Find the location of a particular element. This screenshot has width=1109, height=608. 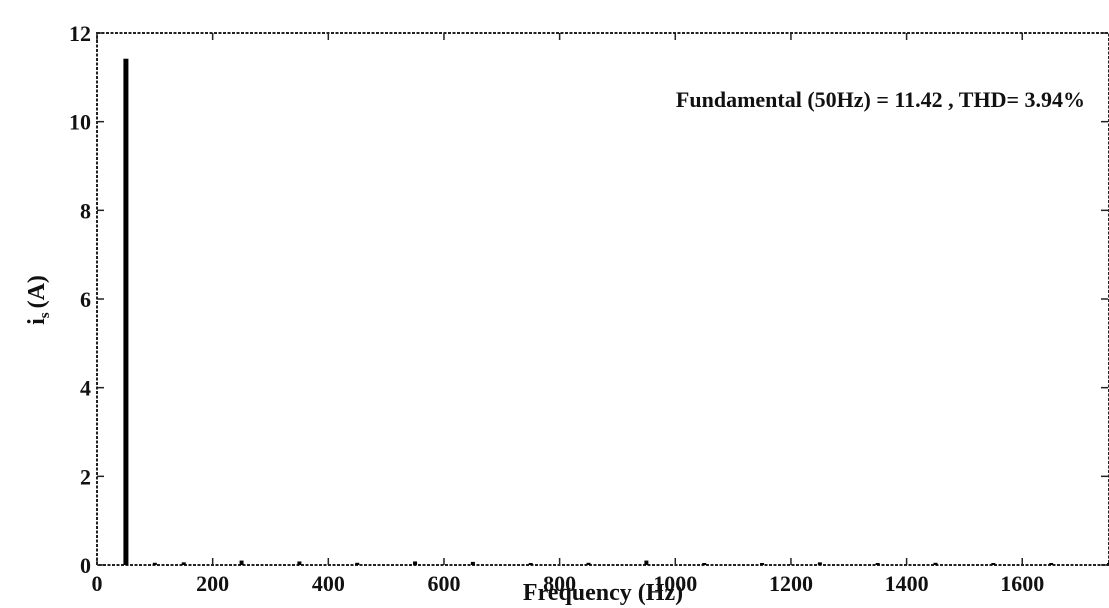

y-tick-label-0: 0 is located at coordinates (85, 565).